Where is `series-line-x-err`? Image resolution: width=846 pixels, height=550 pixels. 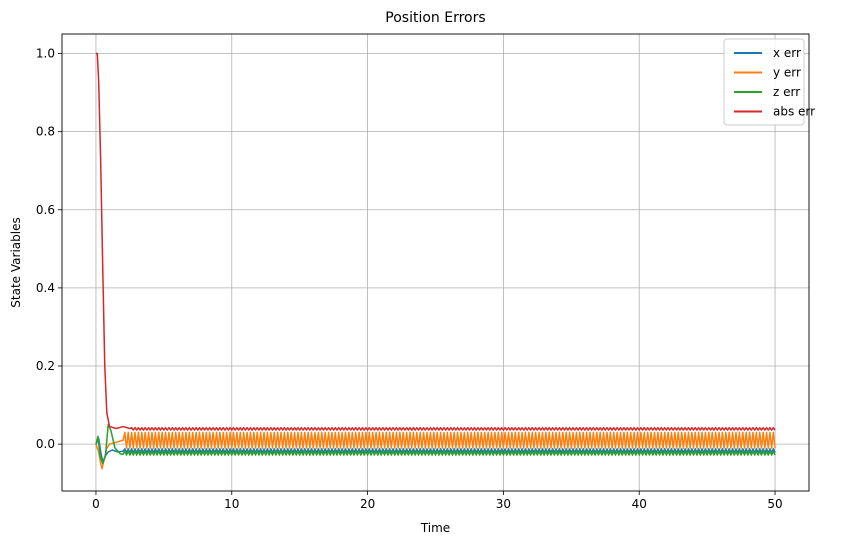
series-line-x-err is located at coordinates (435, 450).